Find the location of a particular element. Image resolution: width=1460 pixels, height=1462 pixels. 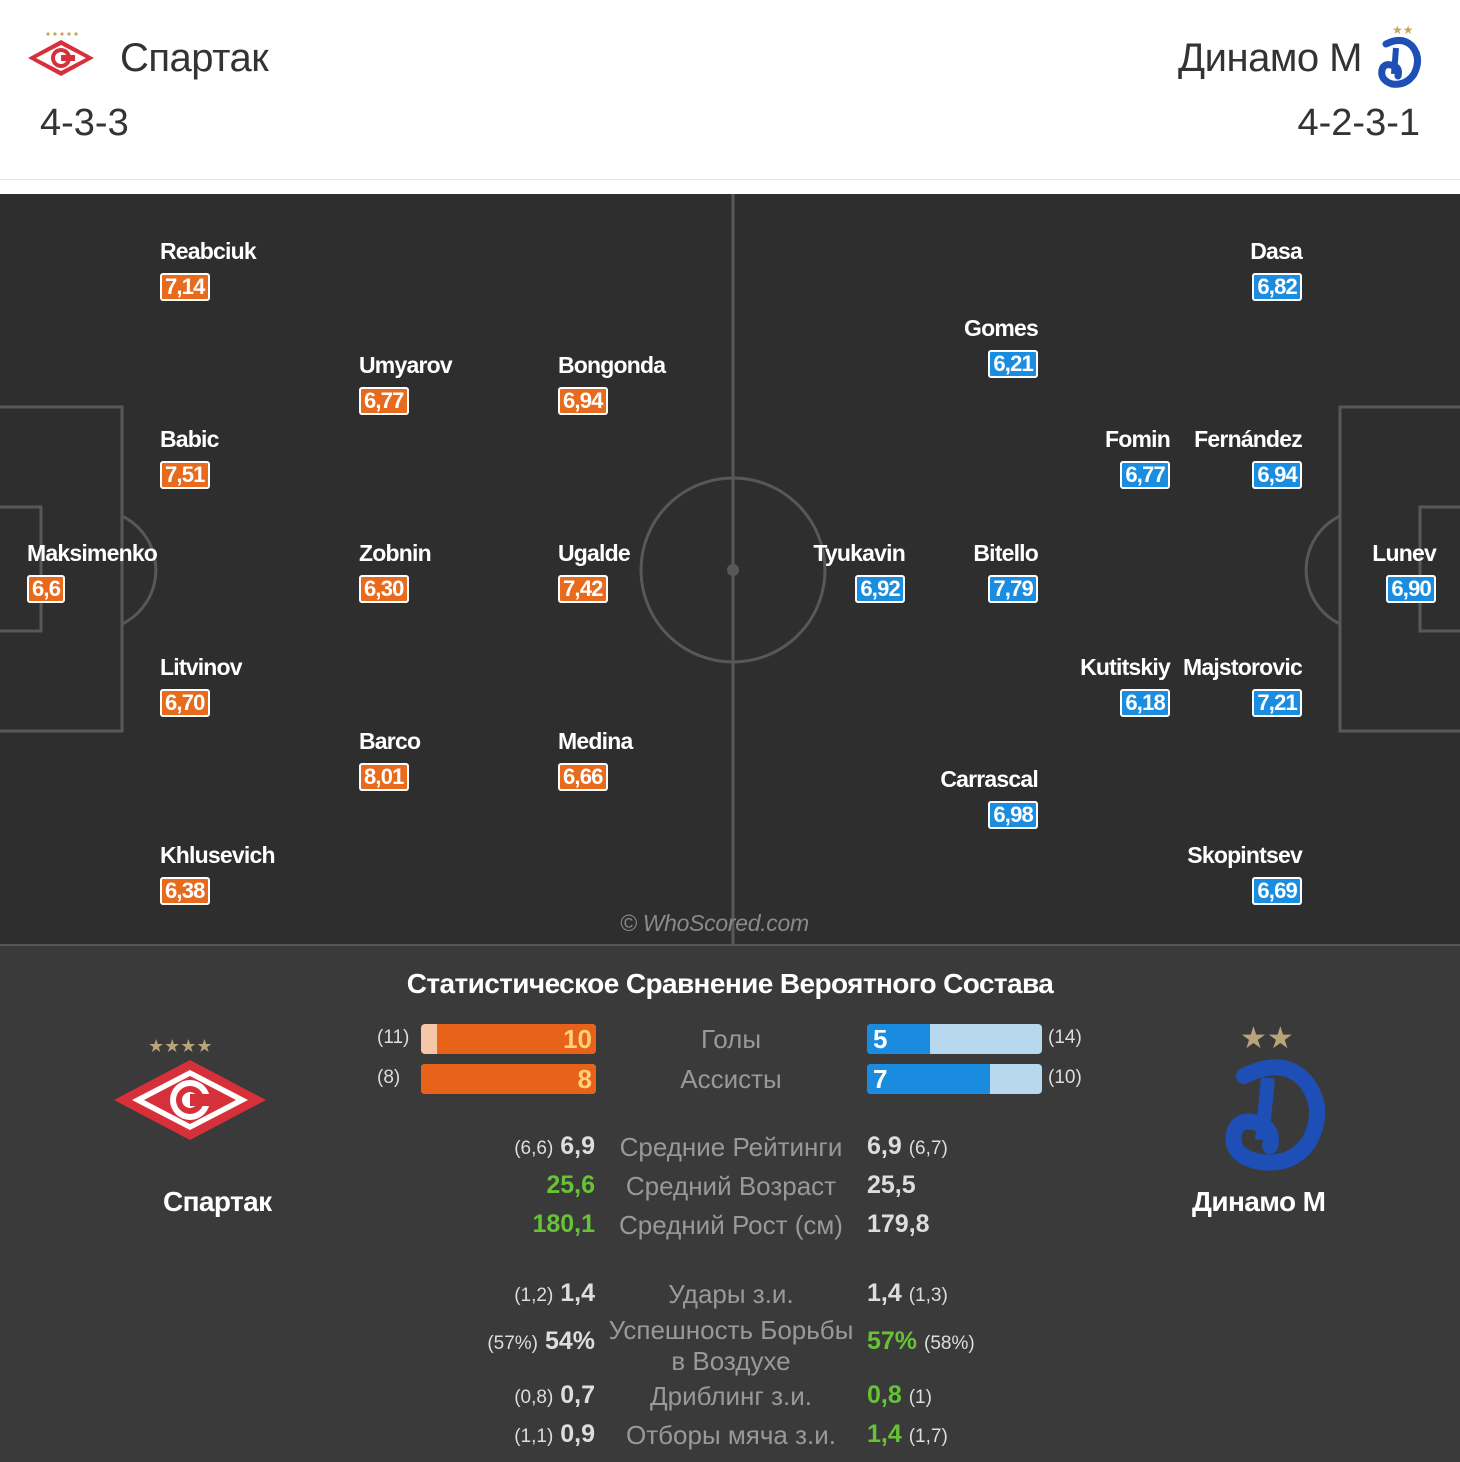

stat-bar-row: (11) 10 Голы 5 (14) is located at coordinates (730, 1039).